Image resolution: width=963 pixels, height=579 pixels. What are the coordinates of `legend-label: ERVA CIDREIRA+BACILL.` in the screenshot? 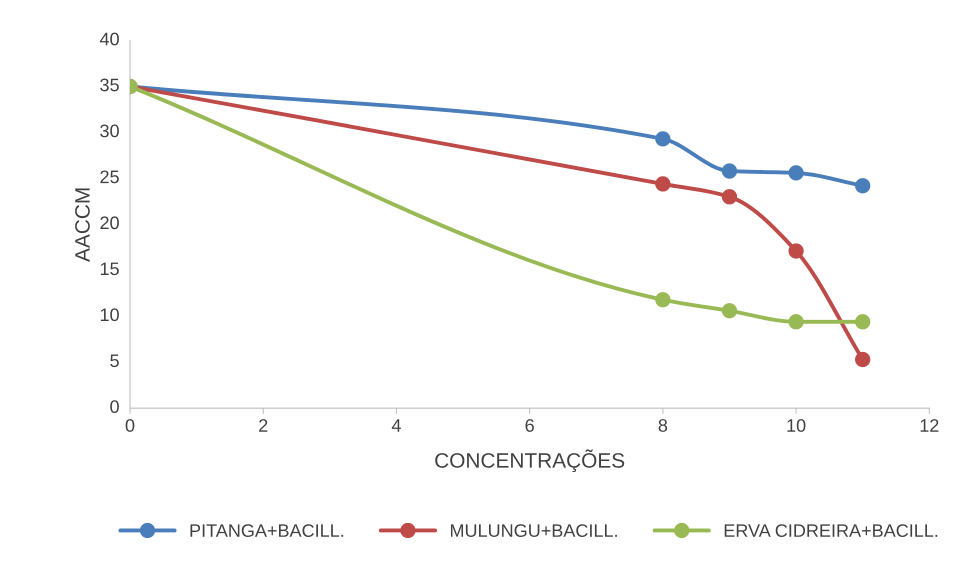 It's located at (831, 530).